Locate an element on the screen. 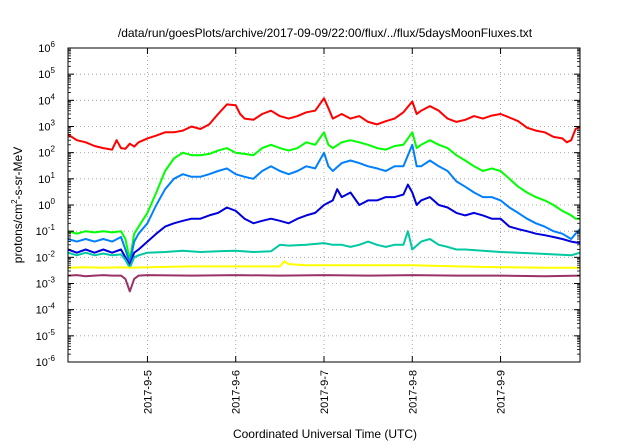 This screenshot has width=640, height=448. y-tick-label: 10⁰ is located at coordinates (46, 204).